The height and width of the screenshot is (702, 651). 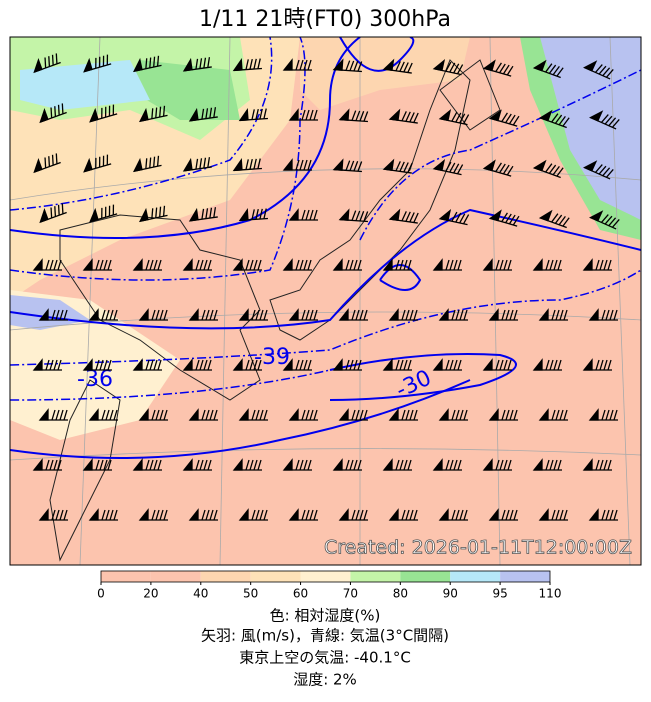 What do you see at coordinates (450, 594) in the screenshot?
I see `colorbar-tick-label: 90` at bounding box center [450, 594].